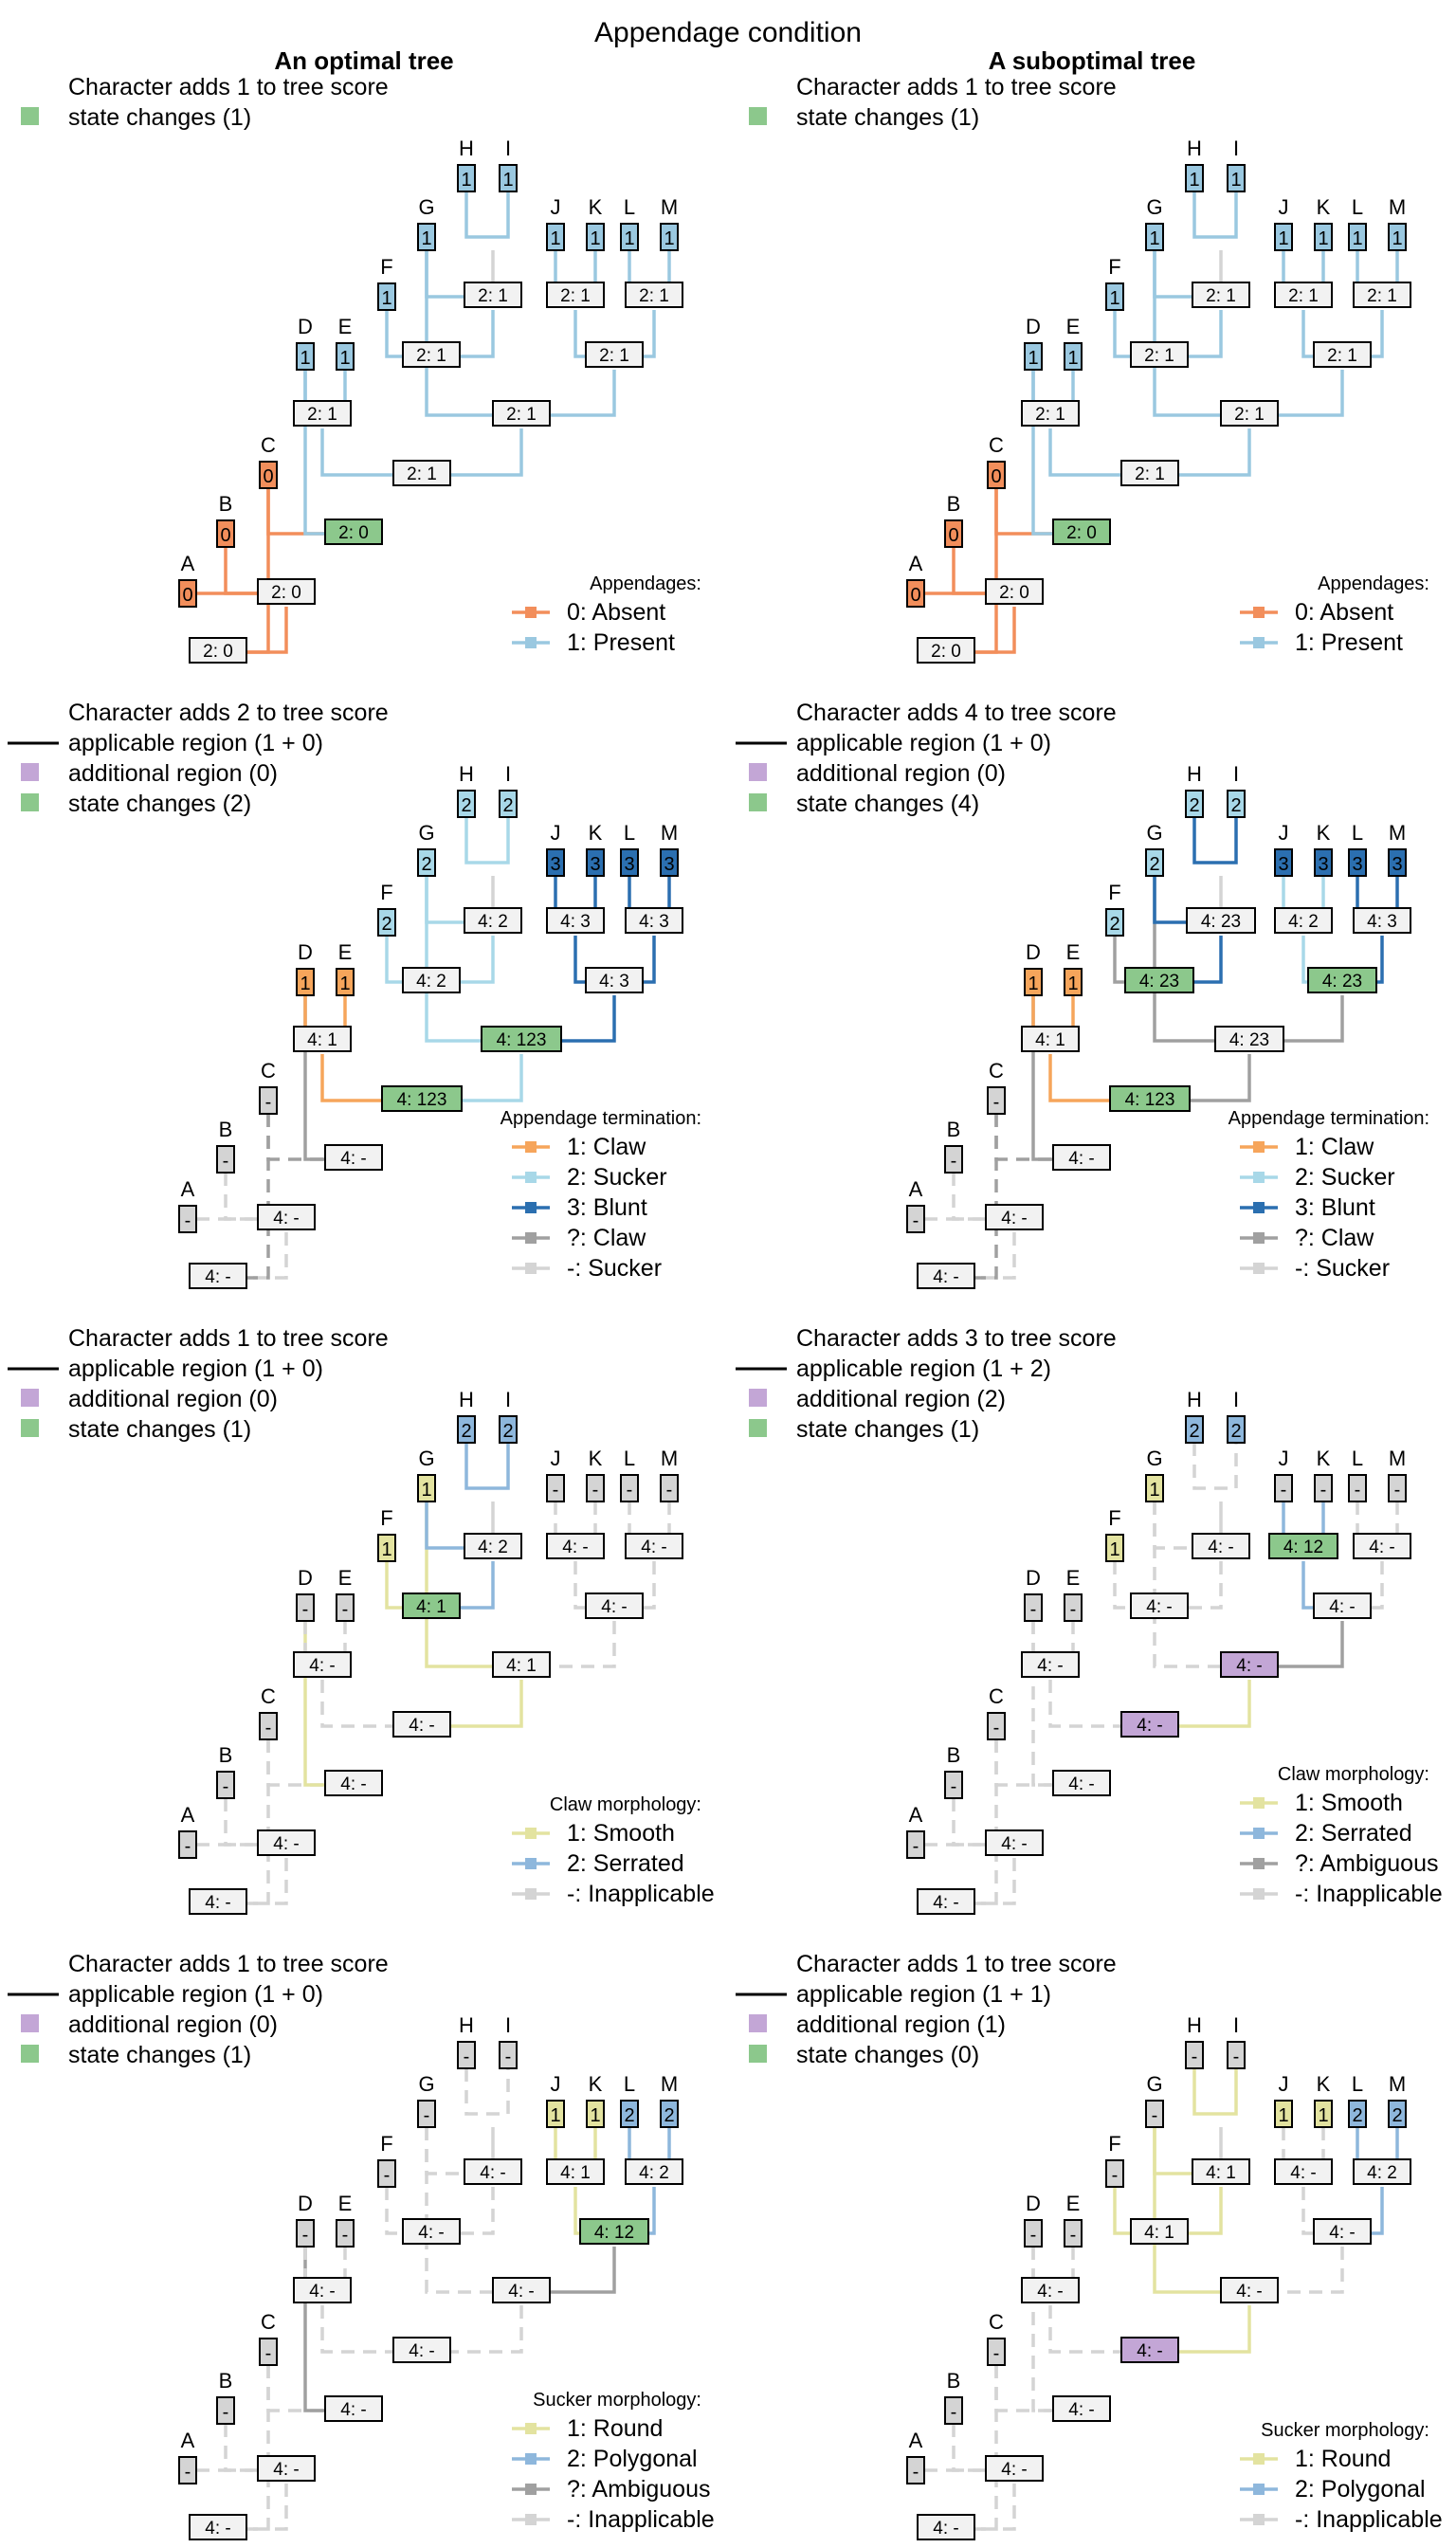 This screenshot has height=2548, width=1456. Describe the element at coordinates (575, 296) in the screenshot. I see `node-label-JK: 2: 1` at that location.